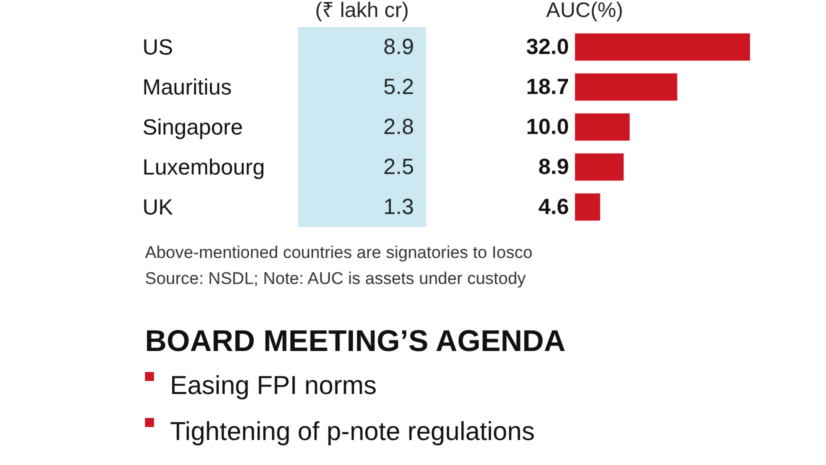 This screenshot has height=465, width=826. What do you see at coordinates (547, 86) in the screenshot?
I see `data-label: 18.7` at bounding box center [547, 86].